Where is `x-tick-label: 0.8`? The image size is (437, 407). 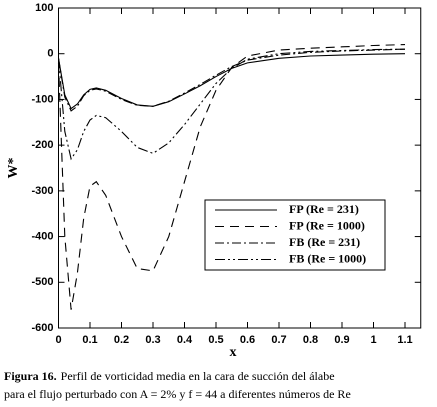
x-tick-label: 0.8 is located at coordinates (310, 340).